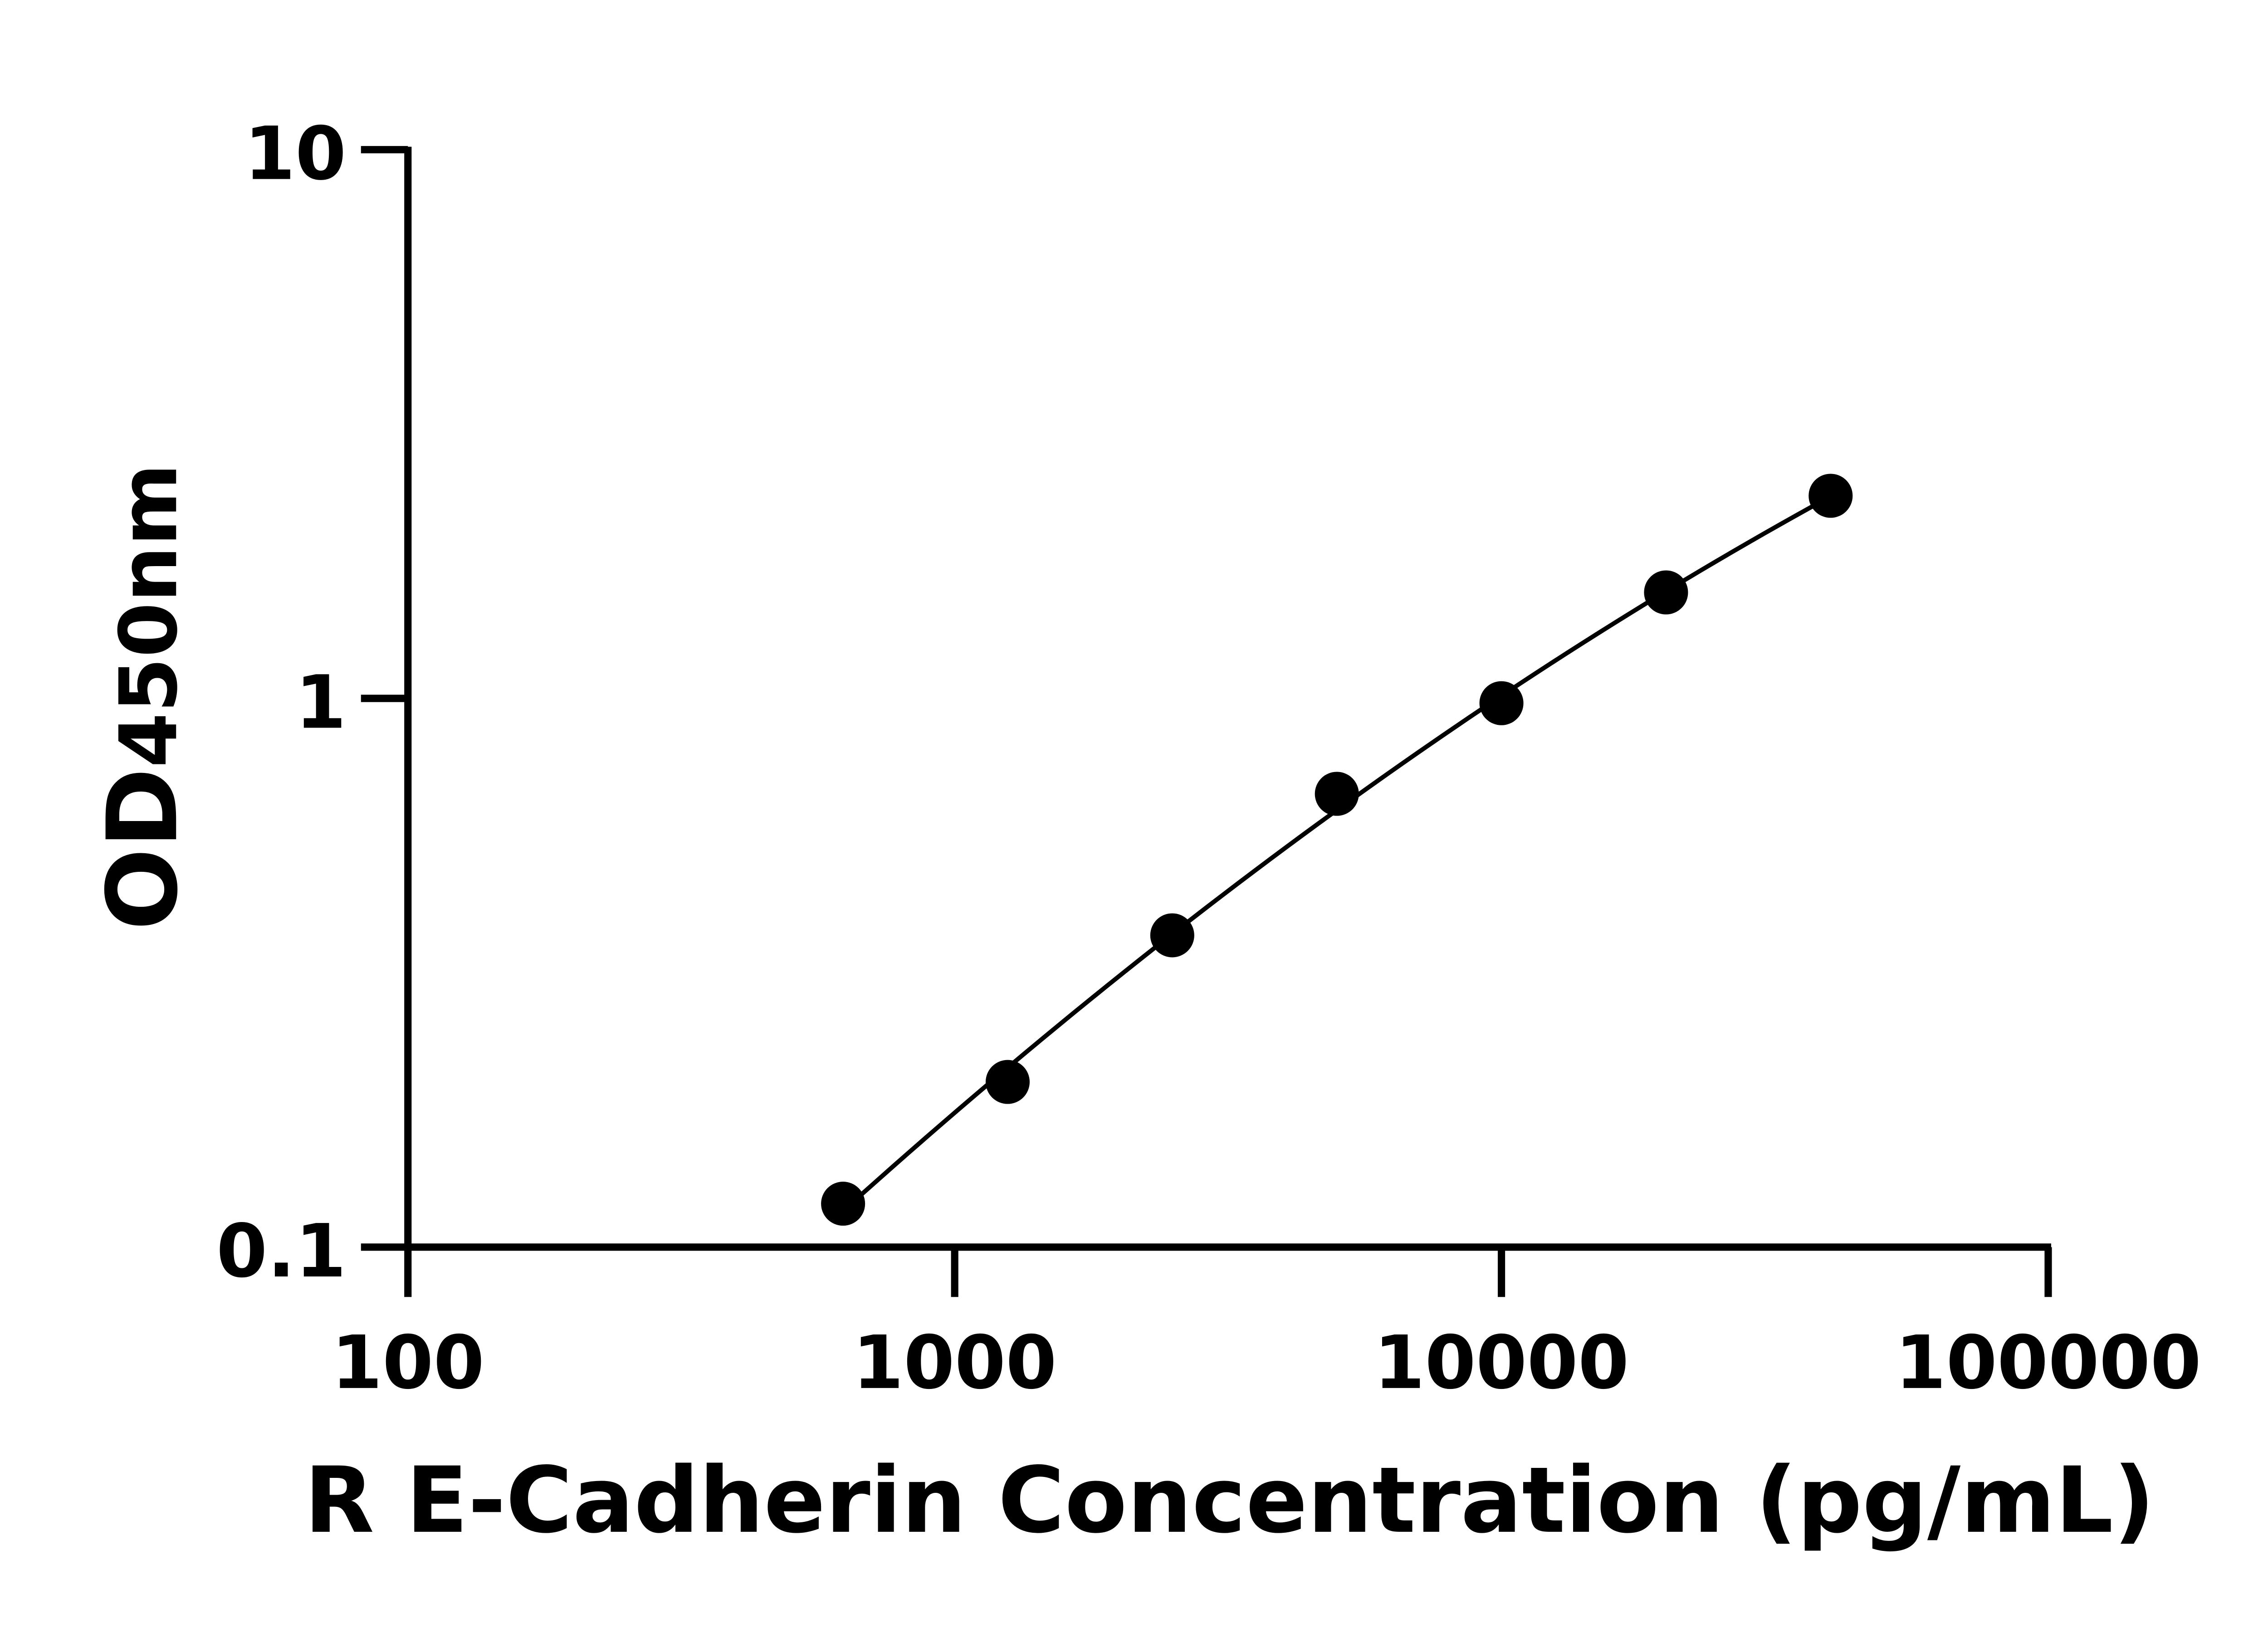 The height and width of the screenshot is (1633, 2268). I want to click on y-tick-label: 1, so click(321, 702).